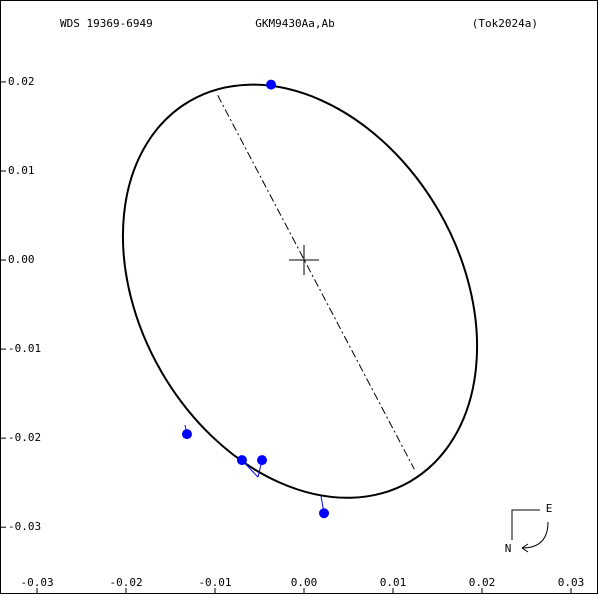 The width and height of the screenshot is (600, 600). Describe the element at coordinates (24, 437) in the screenshot. I see `y-tick-label: -0.02` at that location.